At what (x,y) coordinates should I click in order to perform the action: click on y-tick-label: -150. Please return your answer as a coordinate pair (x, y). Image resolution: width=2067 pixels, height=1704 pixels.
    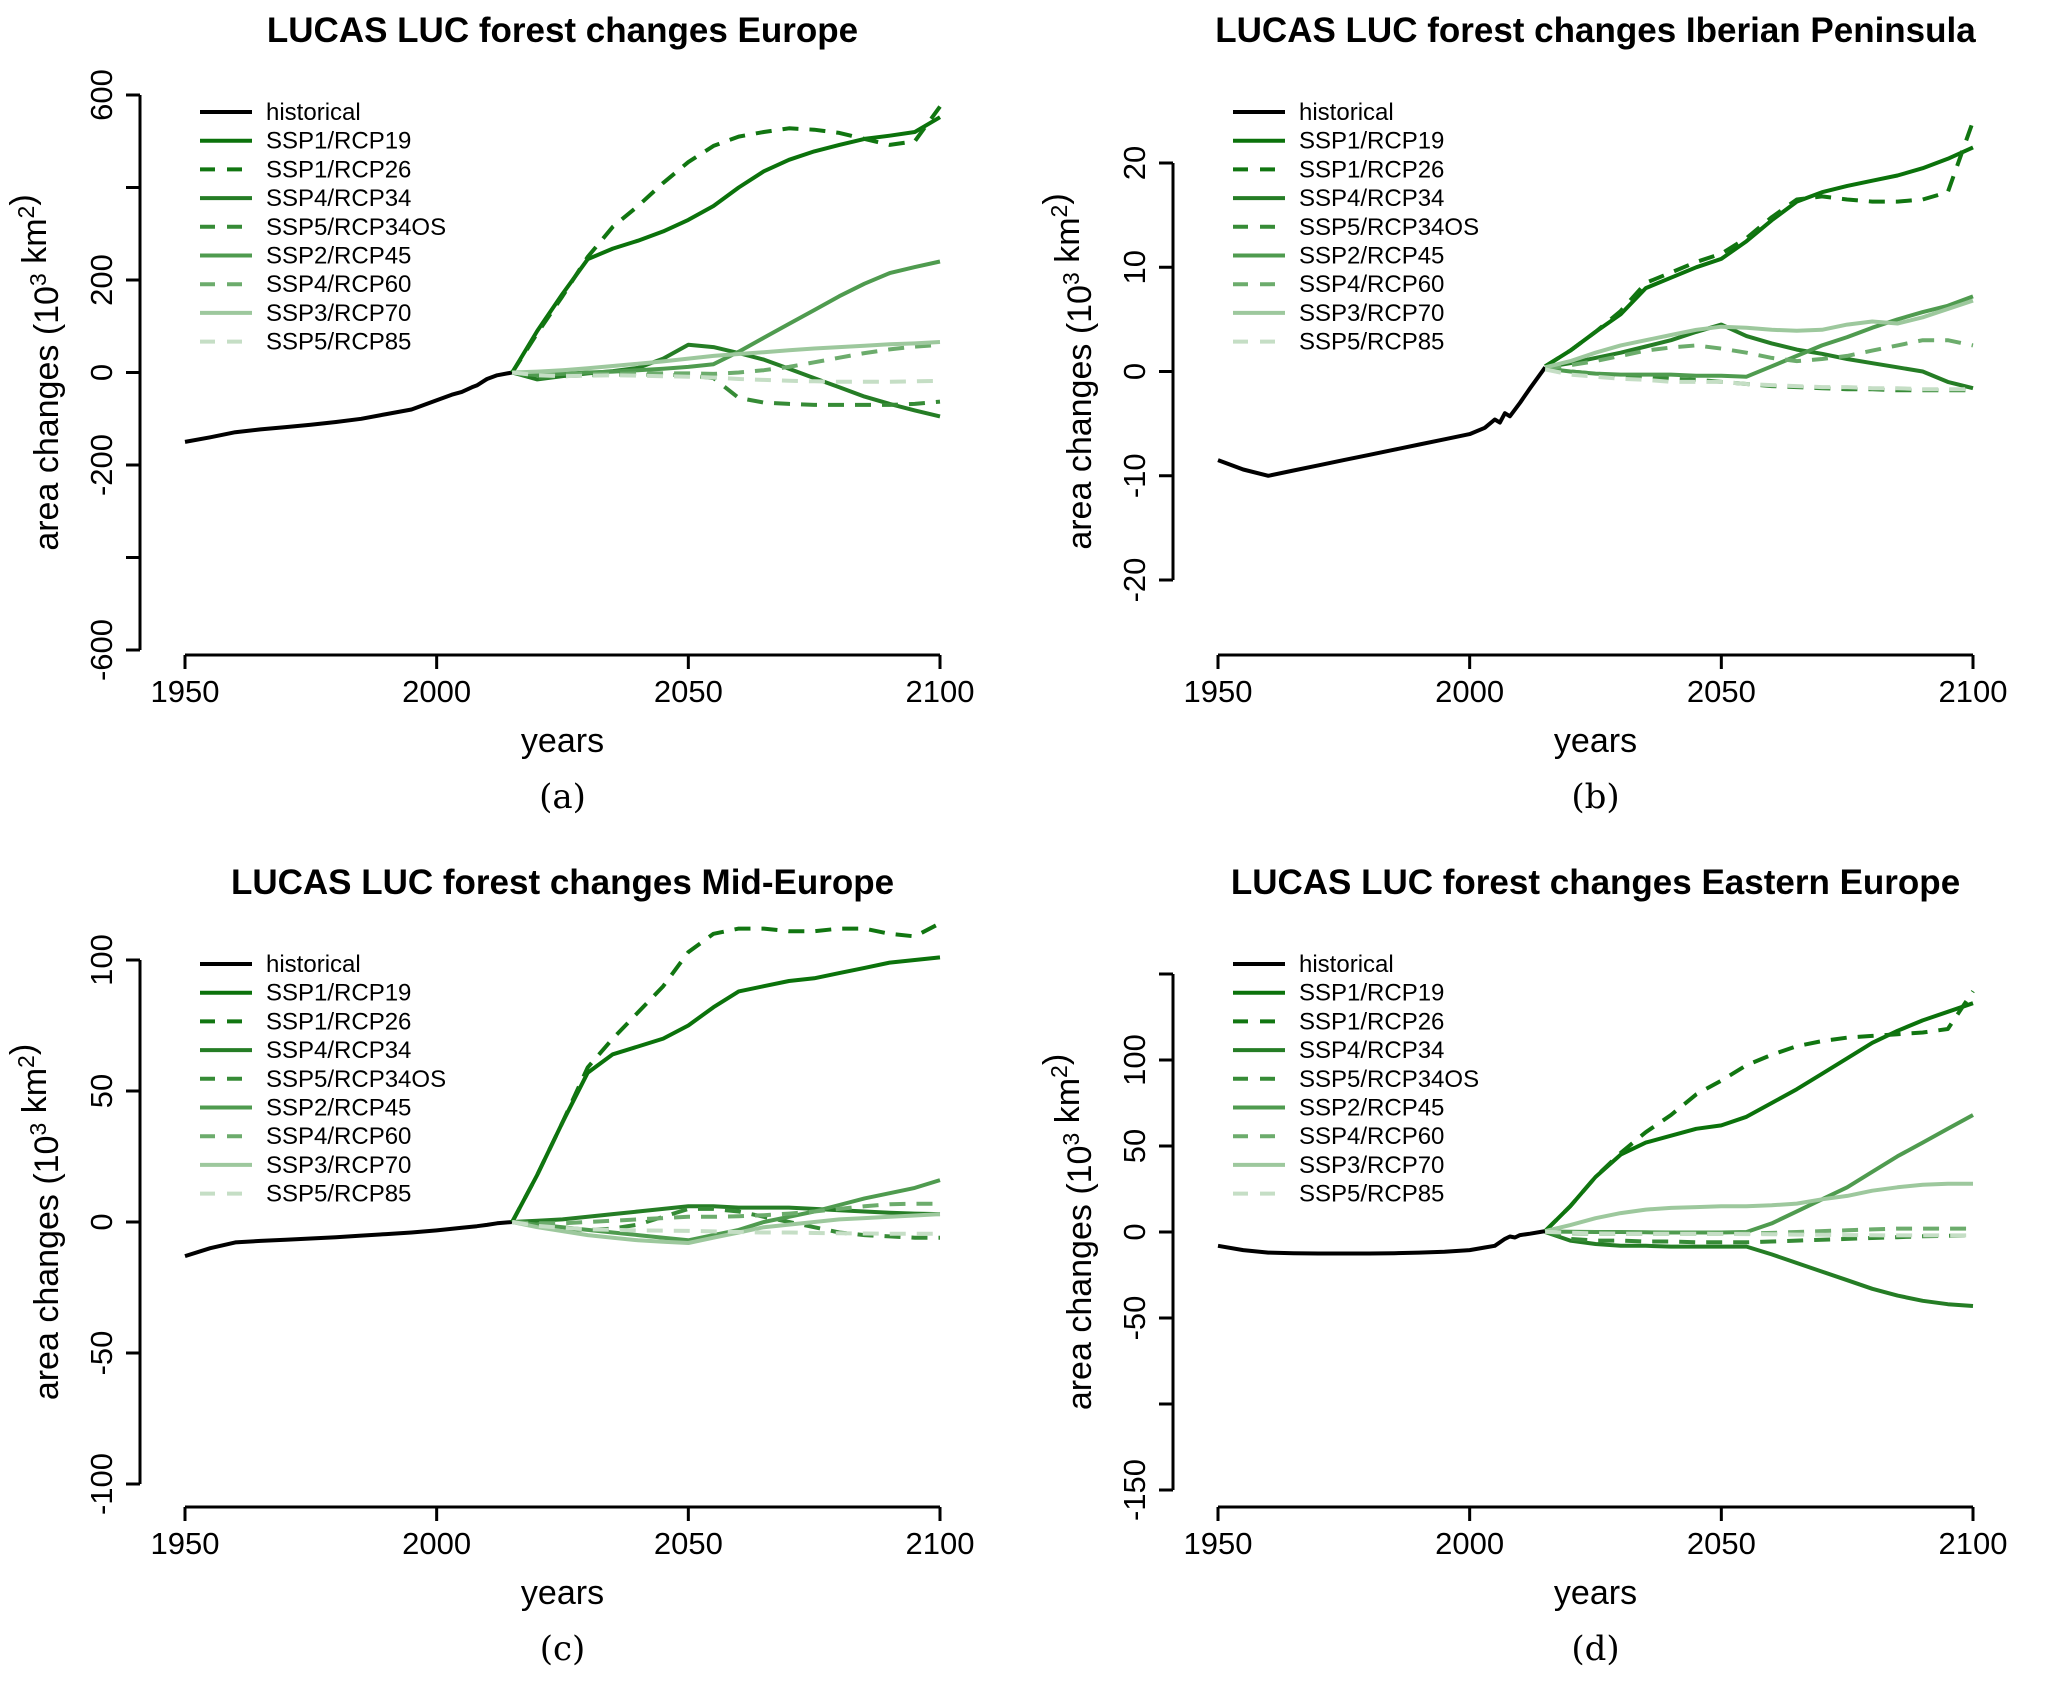
    Looking at the image, I should click on (1134, 1490).